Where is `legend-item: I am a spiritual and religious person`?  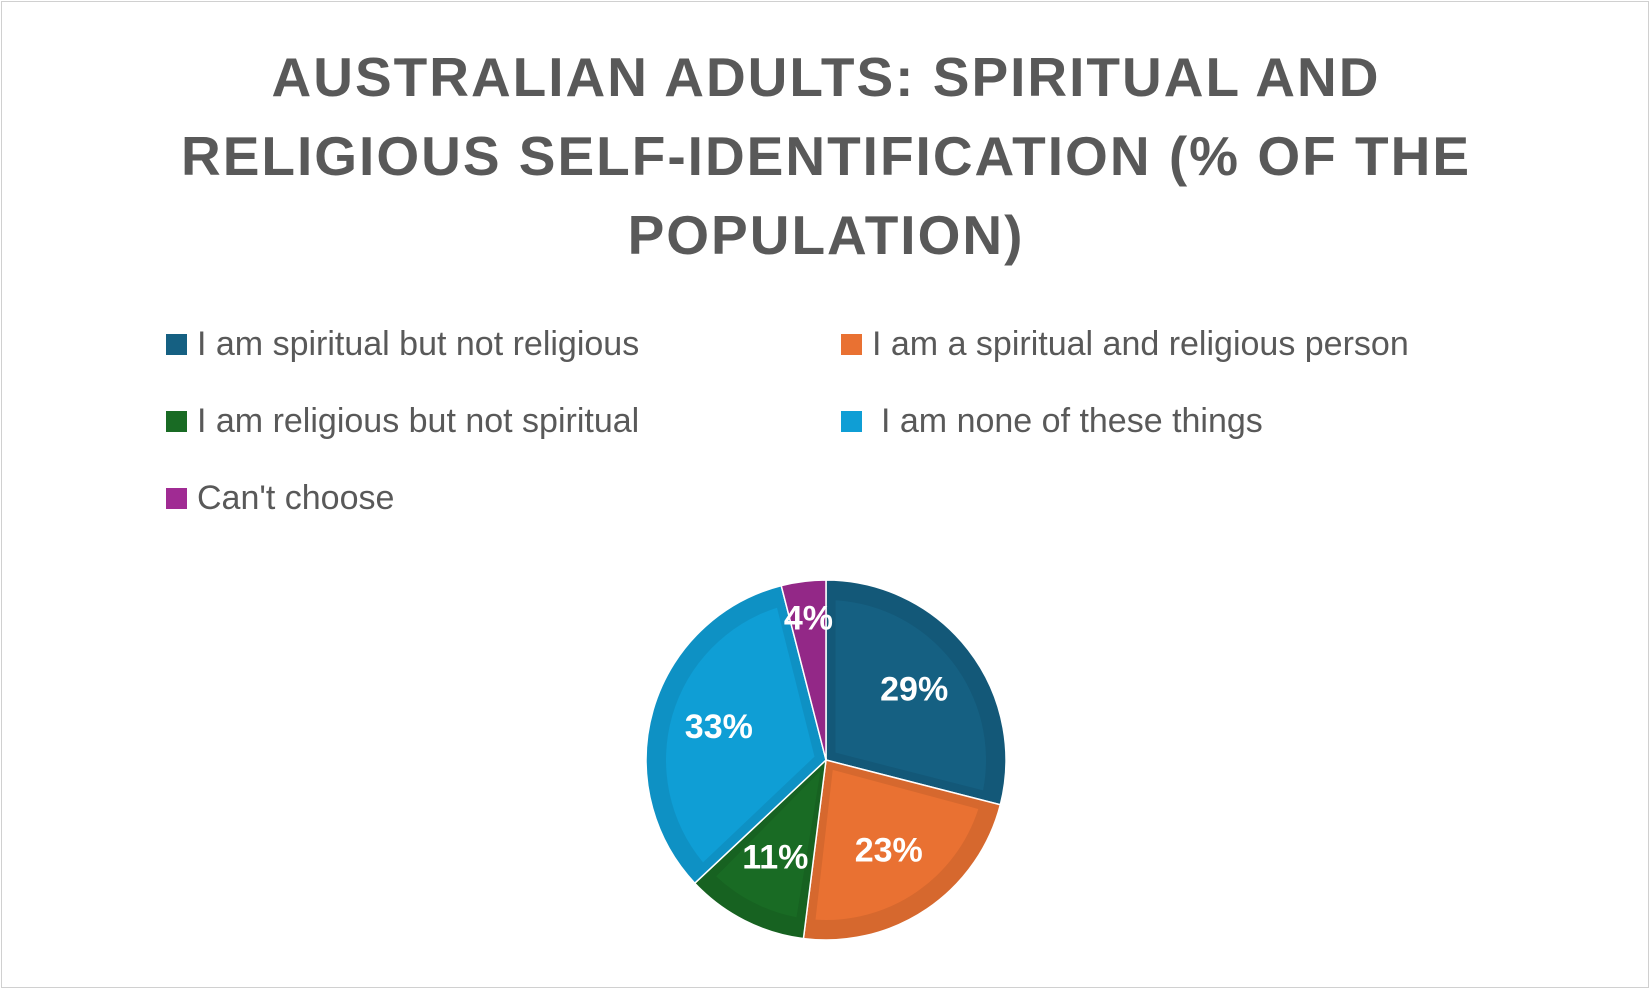 legend-item: I am a spiritual and religious person is located at coordinates (1125, 344).